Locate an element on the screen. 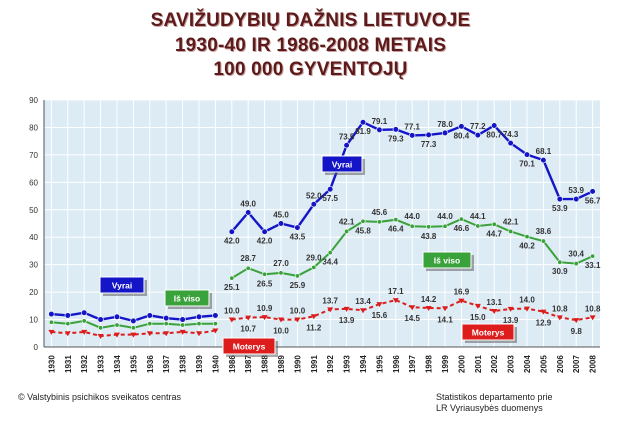 Image resolution: width=621 pixels, height=425 pixels. y-tick-label: 40 is located at coordinates (33, 237).